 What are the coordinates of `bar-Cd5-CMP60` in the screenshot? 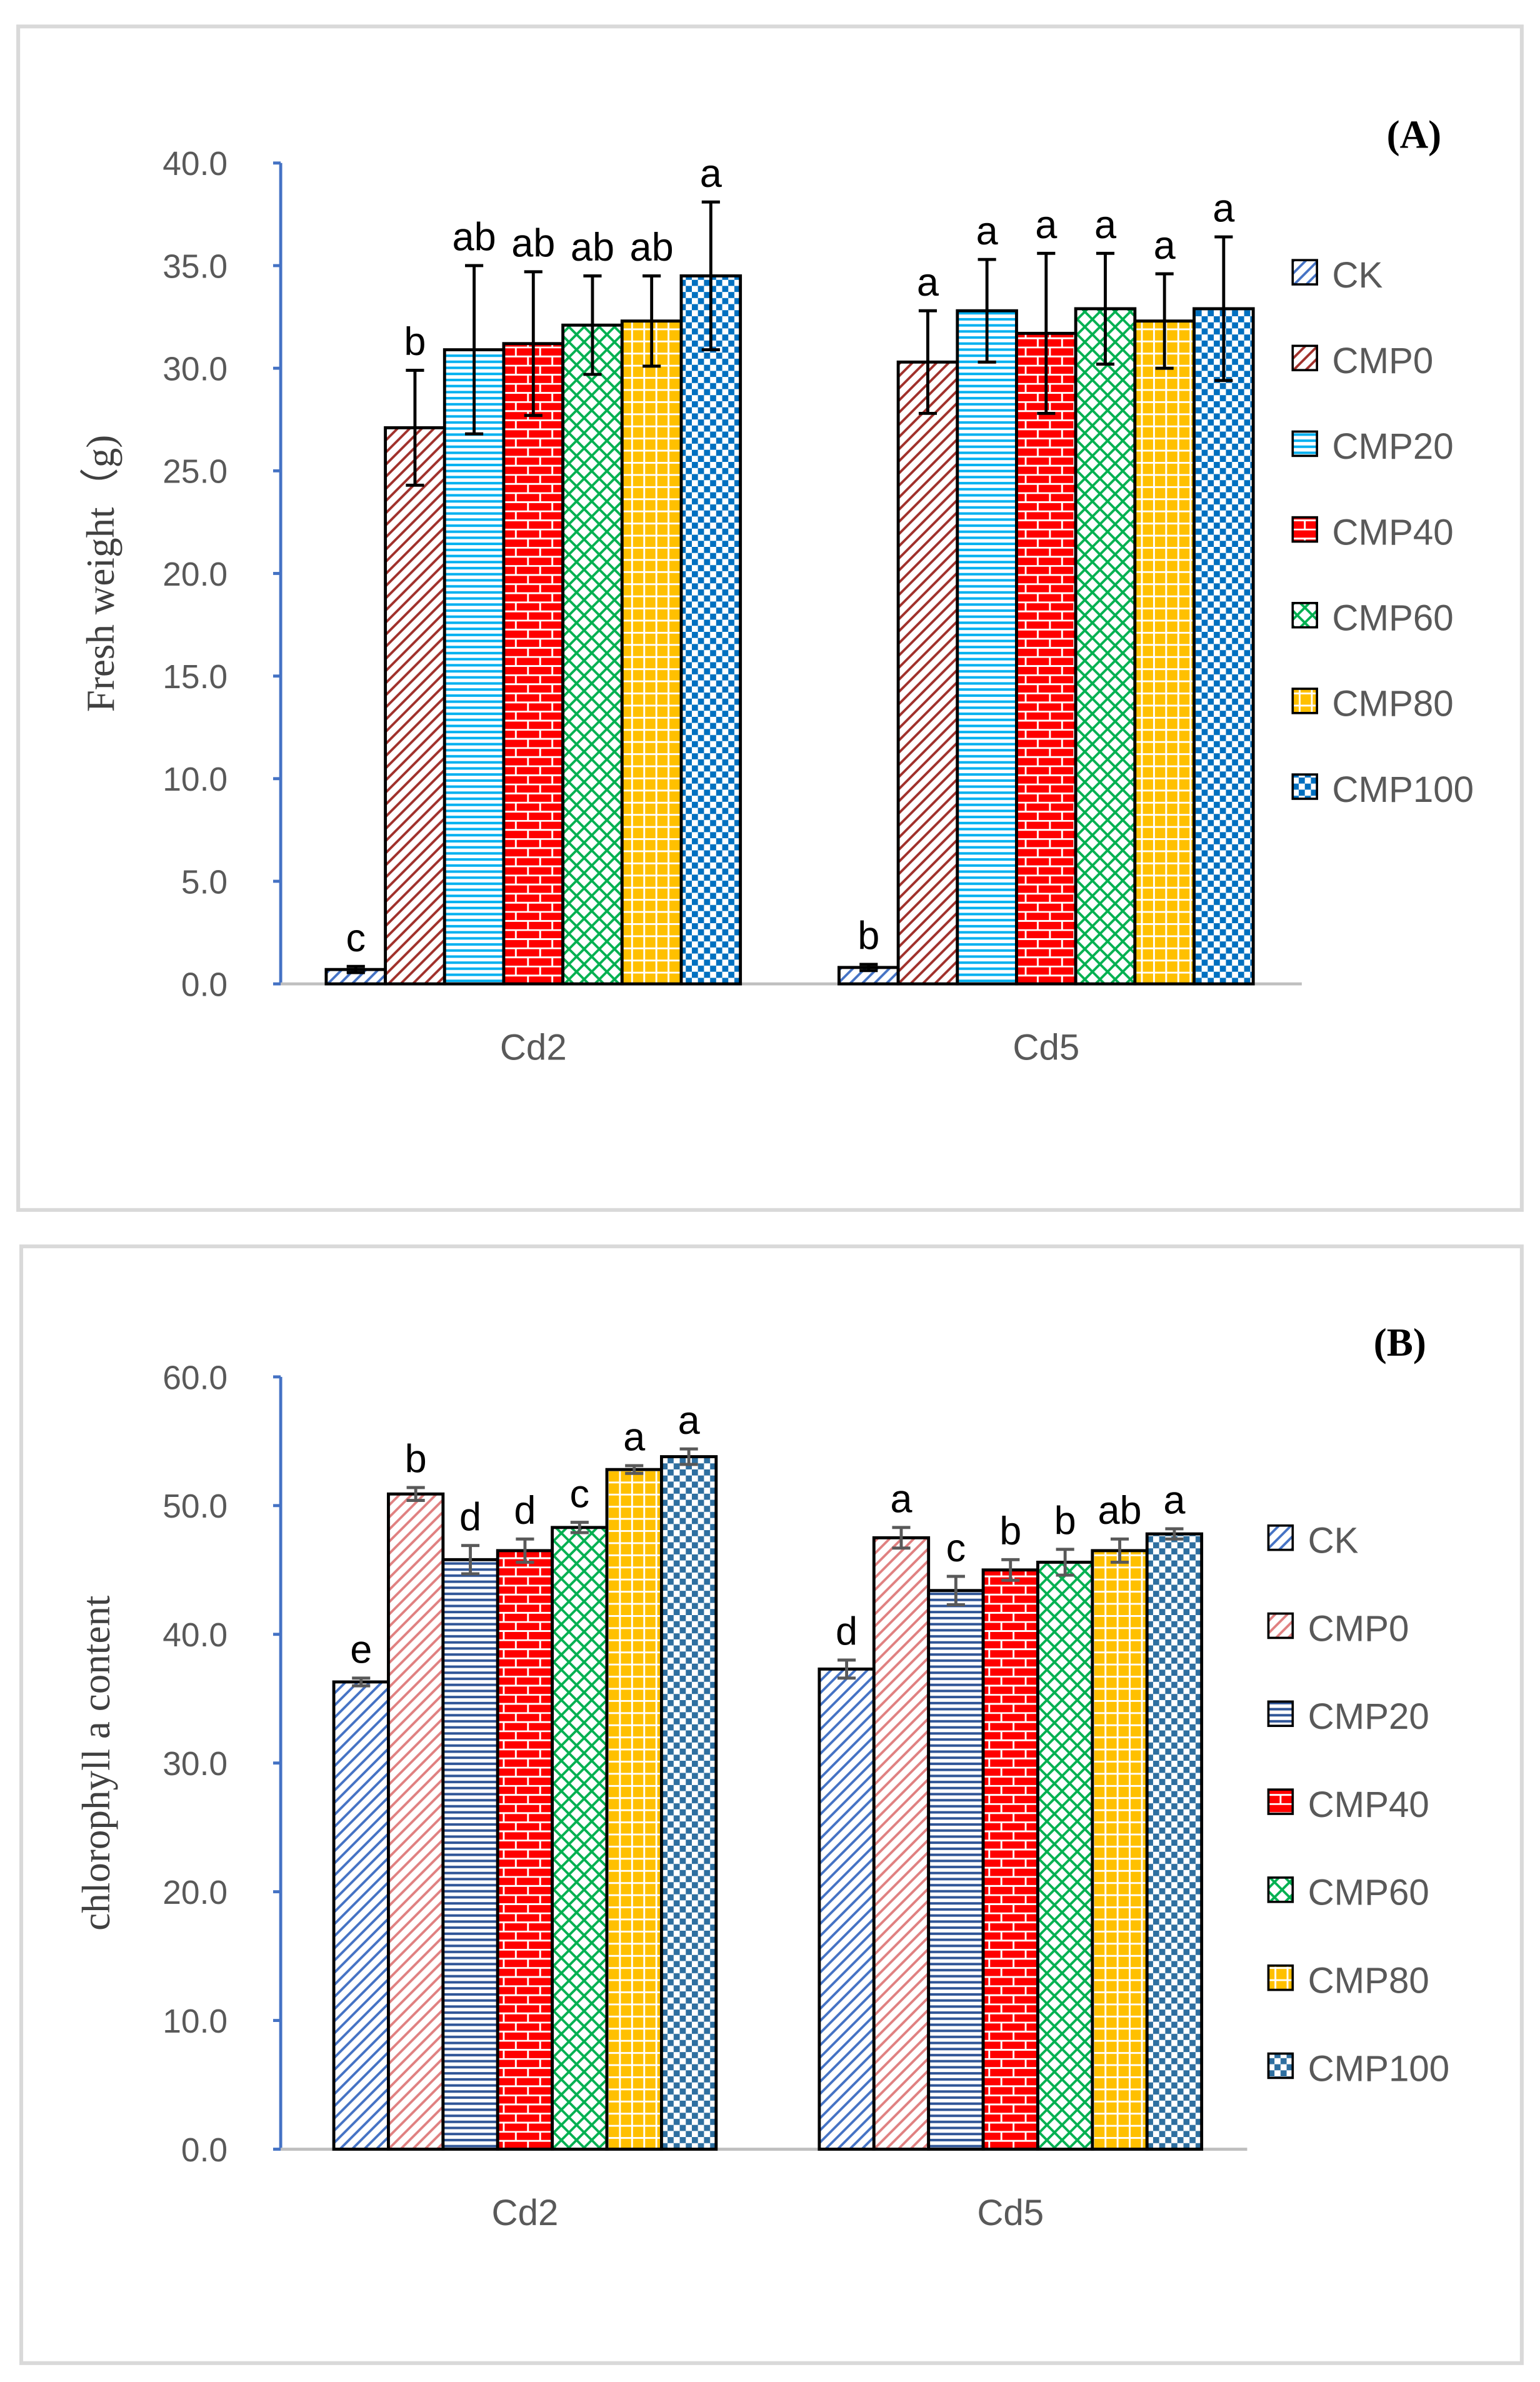 It's located at (1065, 1856).